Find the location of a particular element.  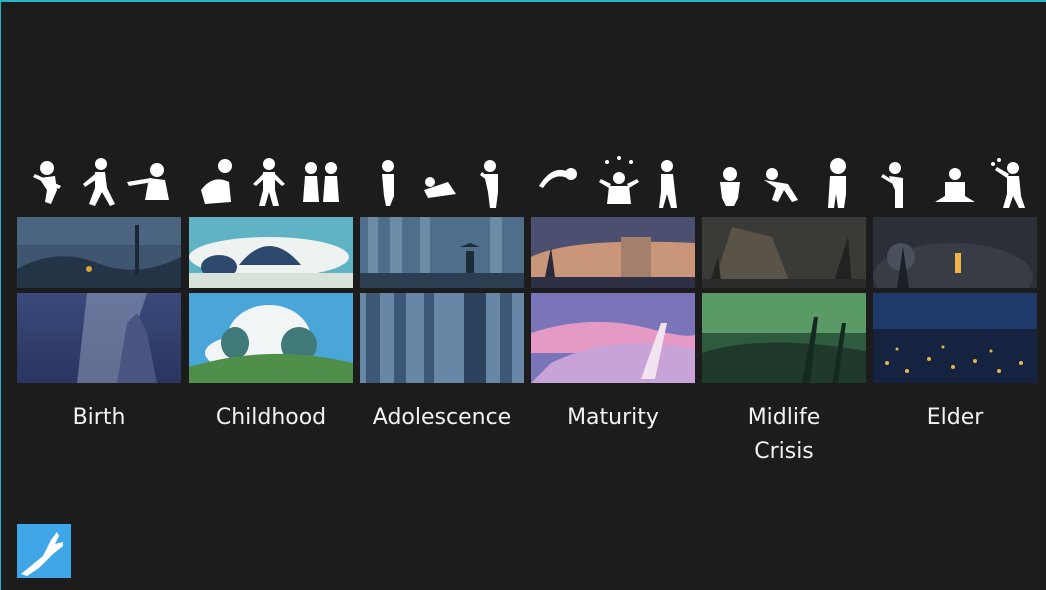

stage-label: Adolescence is located at coordinates (442, 417).